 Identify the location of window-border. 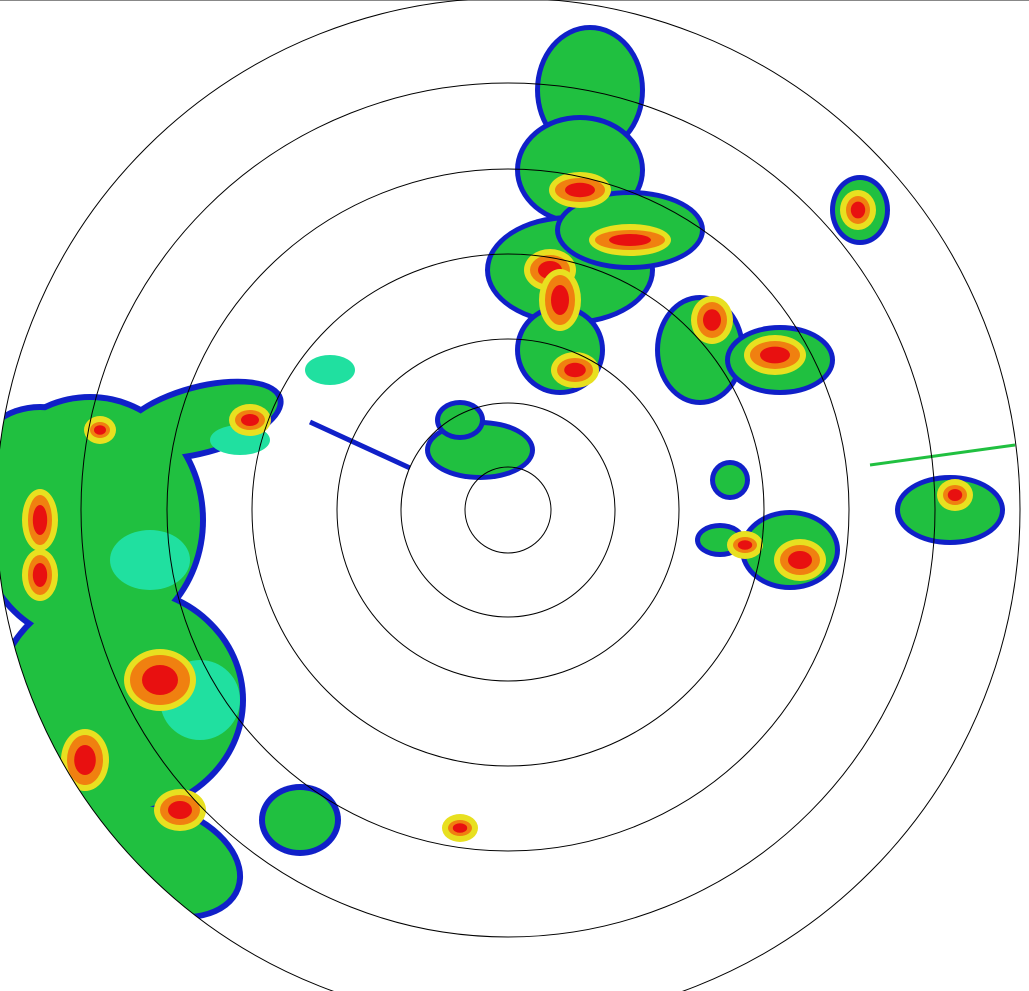
(514, 0).